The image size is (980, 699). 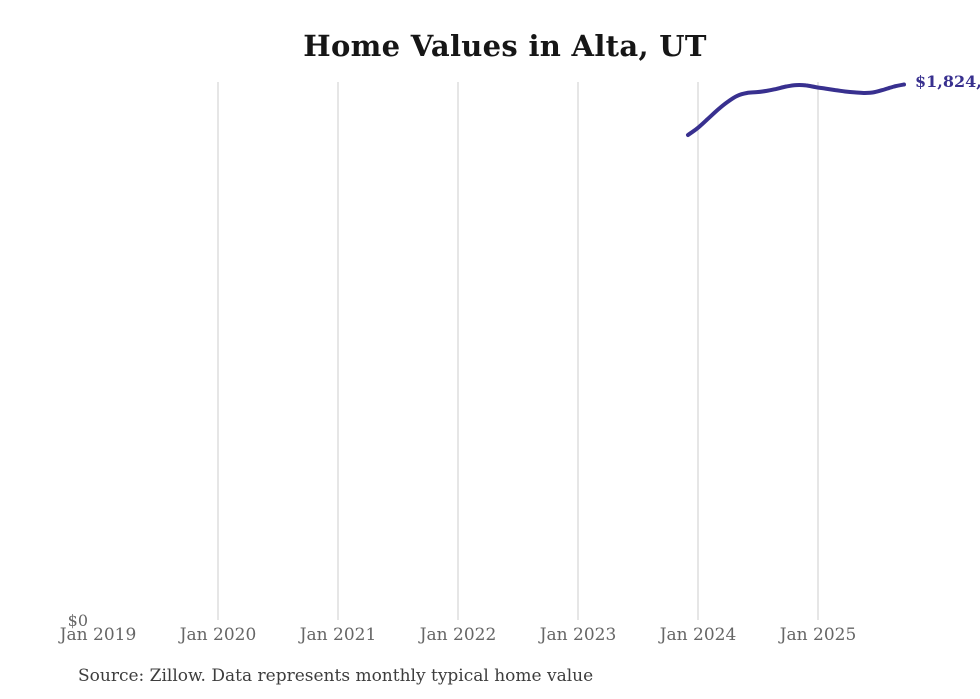 I want to click on x-axis-label: Jan 2025, so click(x=818, y=635).